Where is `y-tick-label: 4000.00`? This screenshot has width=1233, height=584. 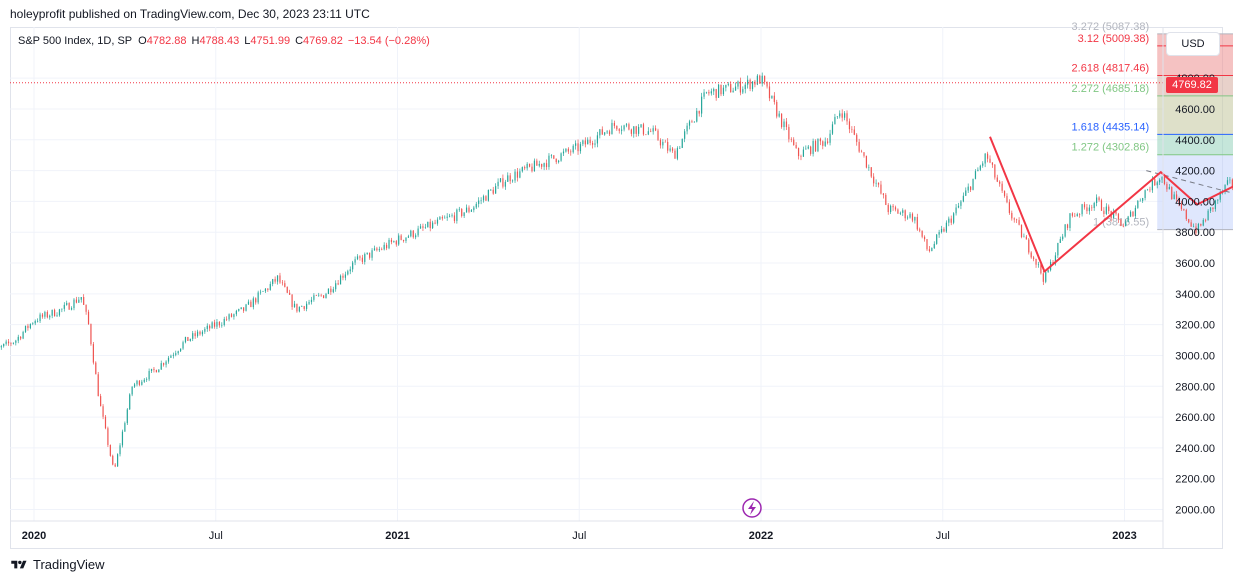 y-tick-label: 4000.00 is located at coordinates (1195, 202).